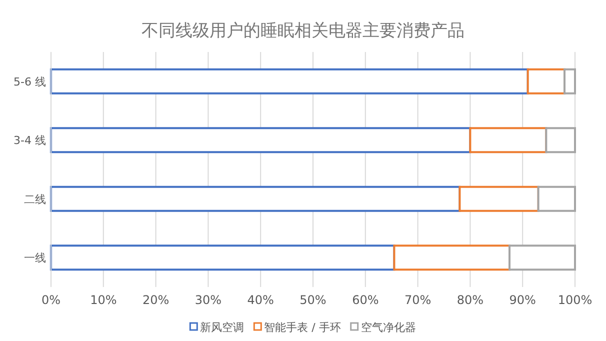 Image resolution: width=606 pixels, height=341 pixels. What do you see at coordinates (522, 300) in the screenshot?
I see `x-tick-label: 90%` at bounding box center [522, 300].